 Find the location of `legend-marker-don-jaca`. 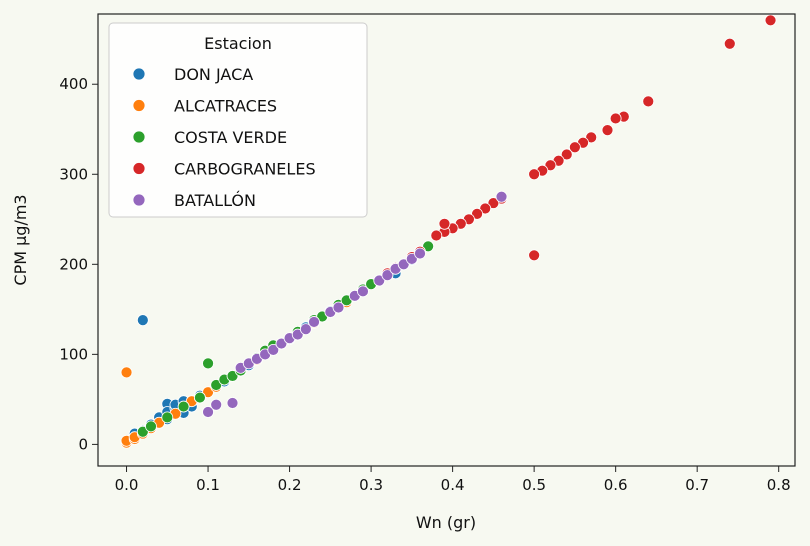

legend-marker-don-jaca is located at coordinates (139, 74).